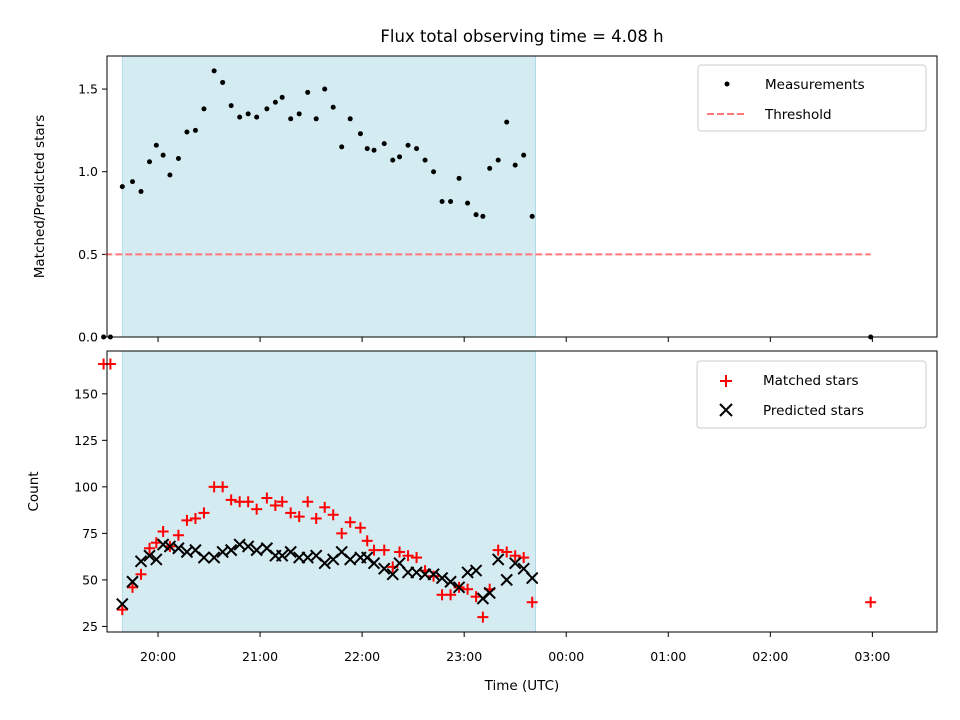 This screenshot has width=960, height=720. What do you see at coordinates (726, 410) in the screenshot?
I see `legend-predicted-marker` at bounding box center [726, 410].